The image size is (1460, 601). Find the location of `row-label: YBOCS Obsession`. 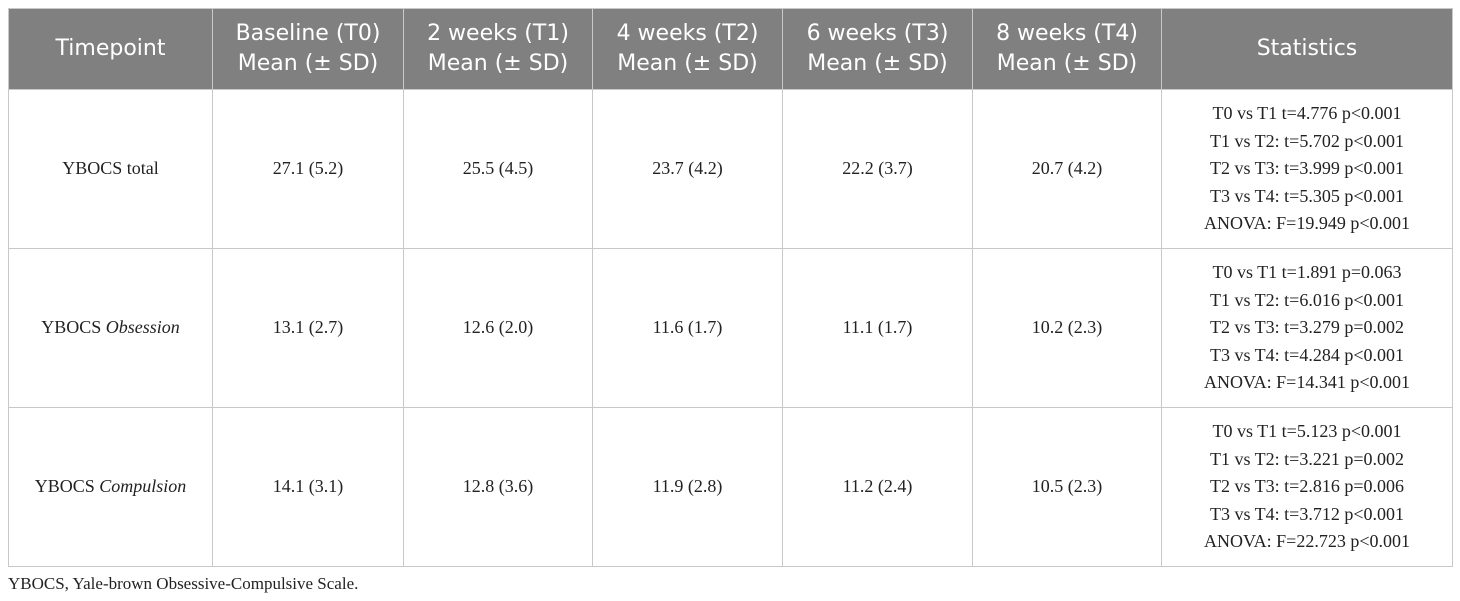

row-label: YBOCS Obsession is located at coordinates (110, 328).